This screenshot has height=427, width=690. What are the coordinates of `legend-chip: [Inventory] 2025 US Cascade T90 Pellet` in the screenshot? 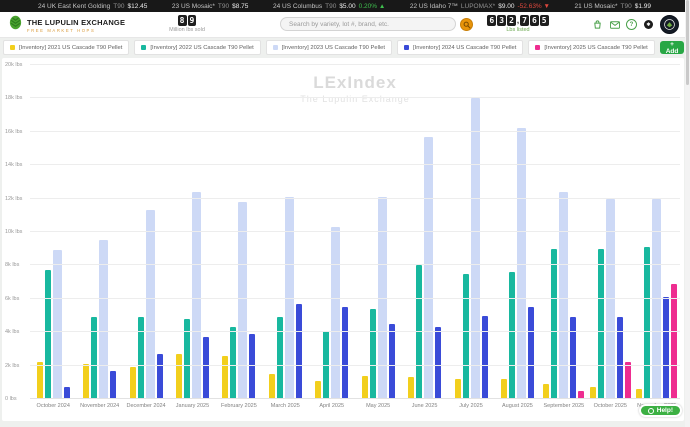 It's located at (591, 47).